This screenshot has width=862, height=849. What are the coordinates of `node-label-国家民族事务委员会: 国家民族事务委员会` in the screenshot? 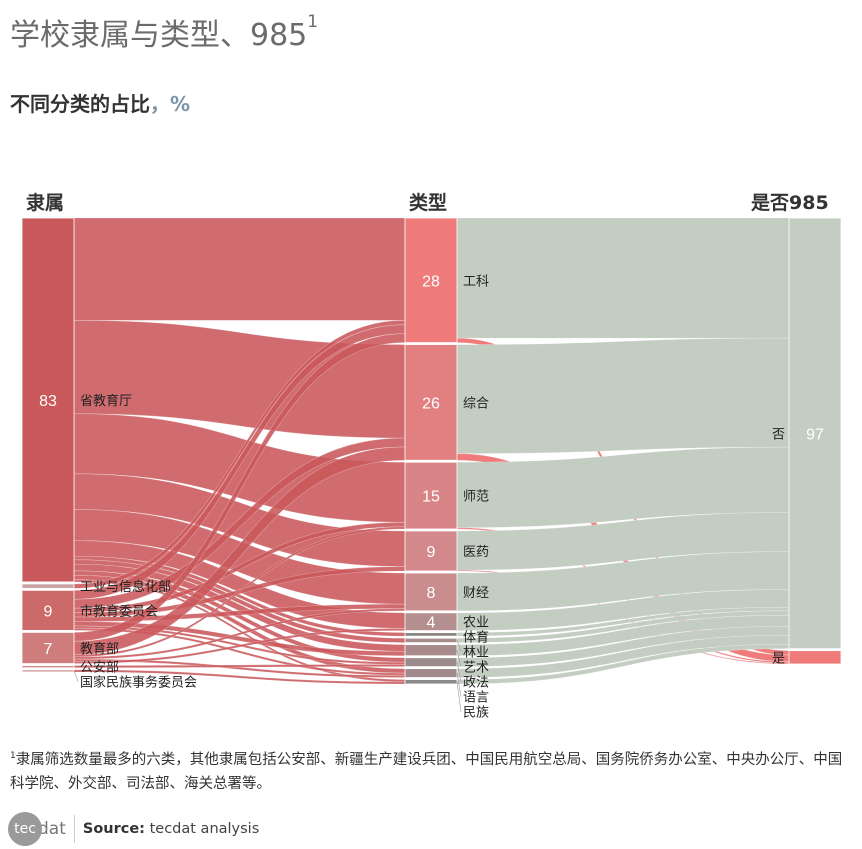 It's located at (138, 683).